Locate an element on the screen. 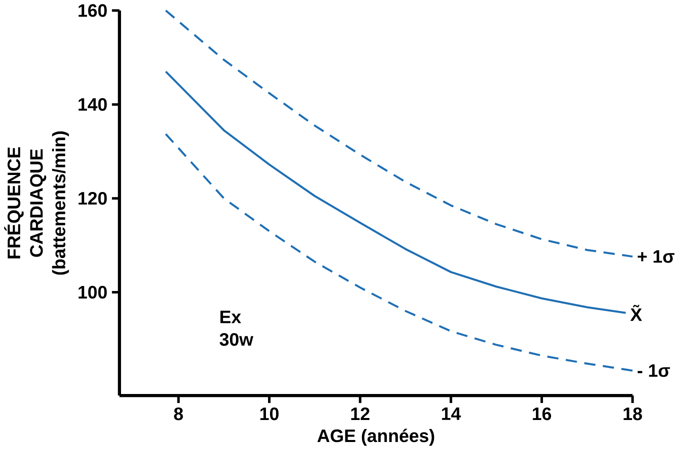 Image resolution: width=679 pixels, height=450 pixels. y-tick-label: 140 is located at coordinates (92, 104).